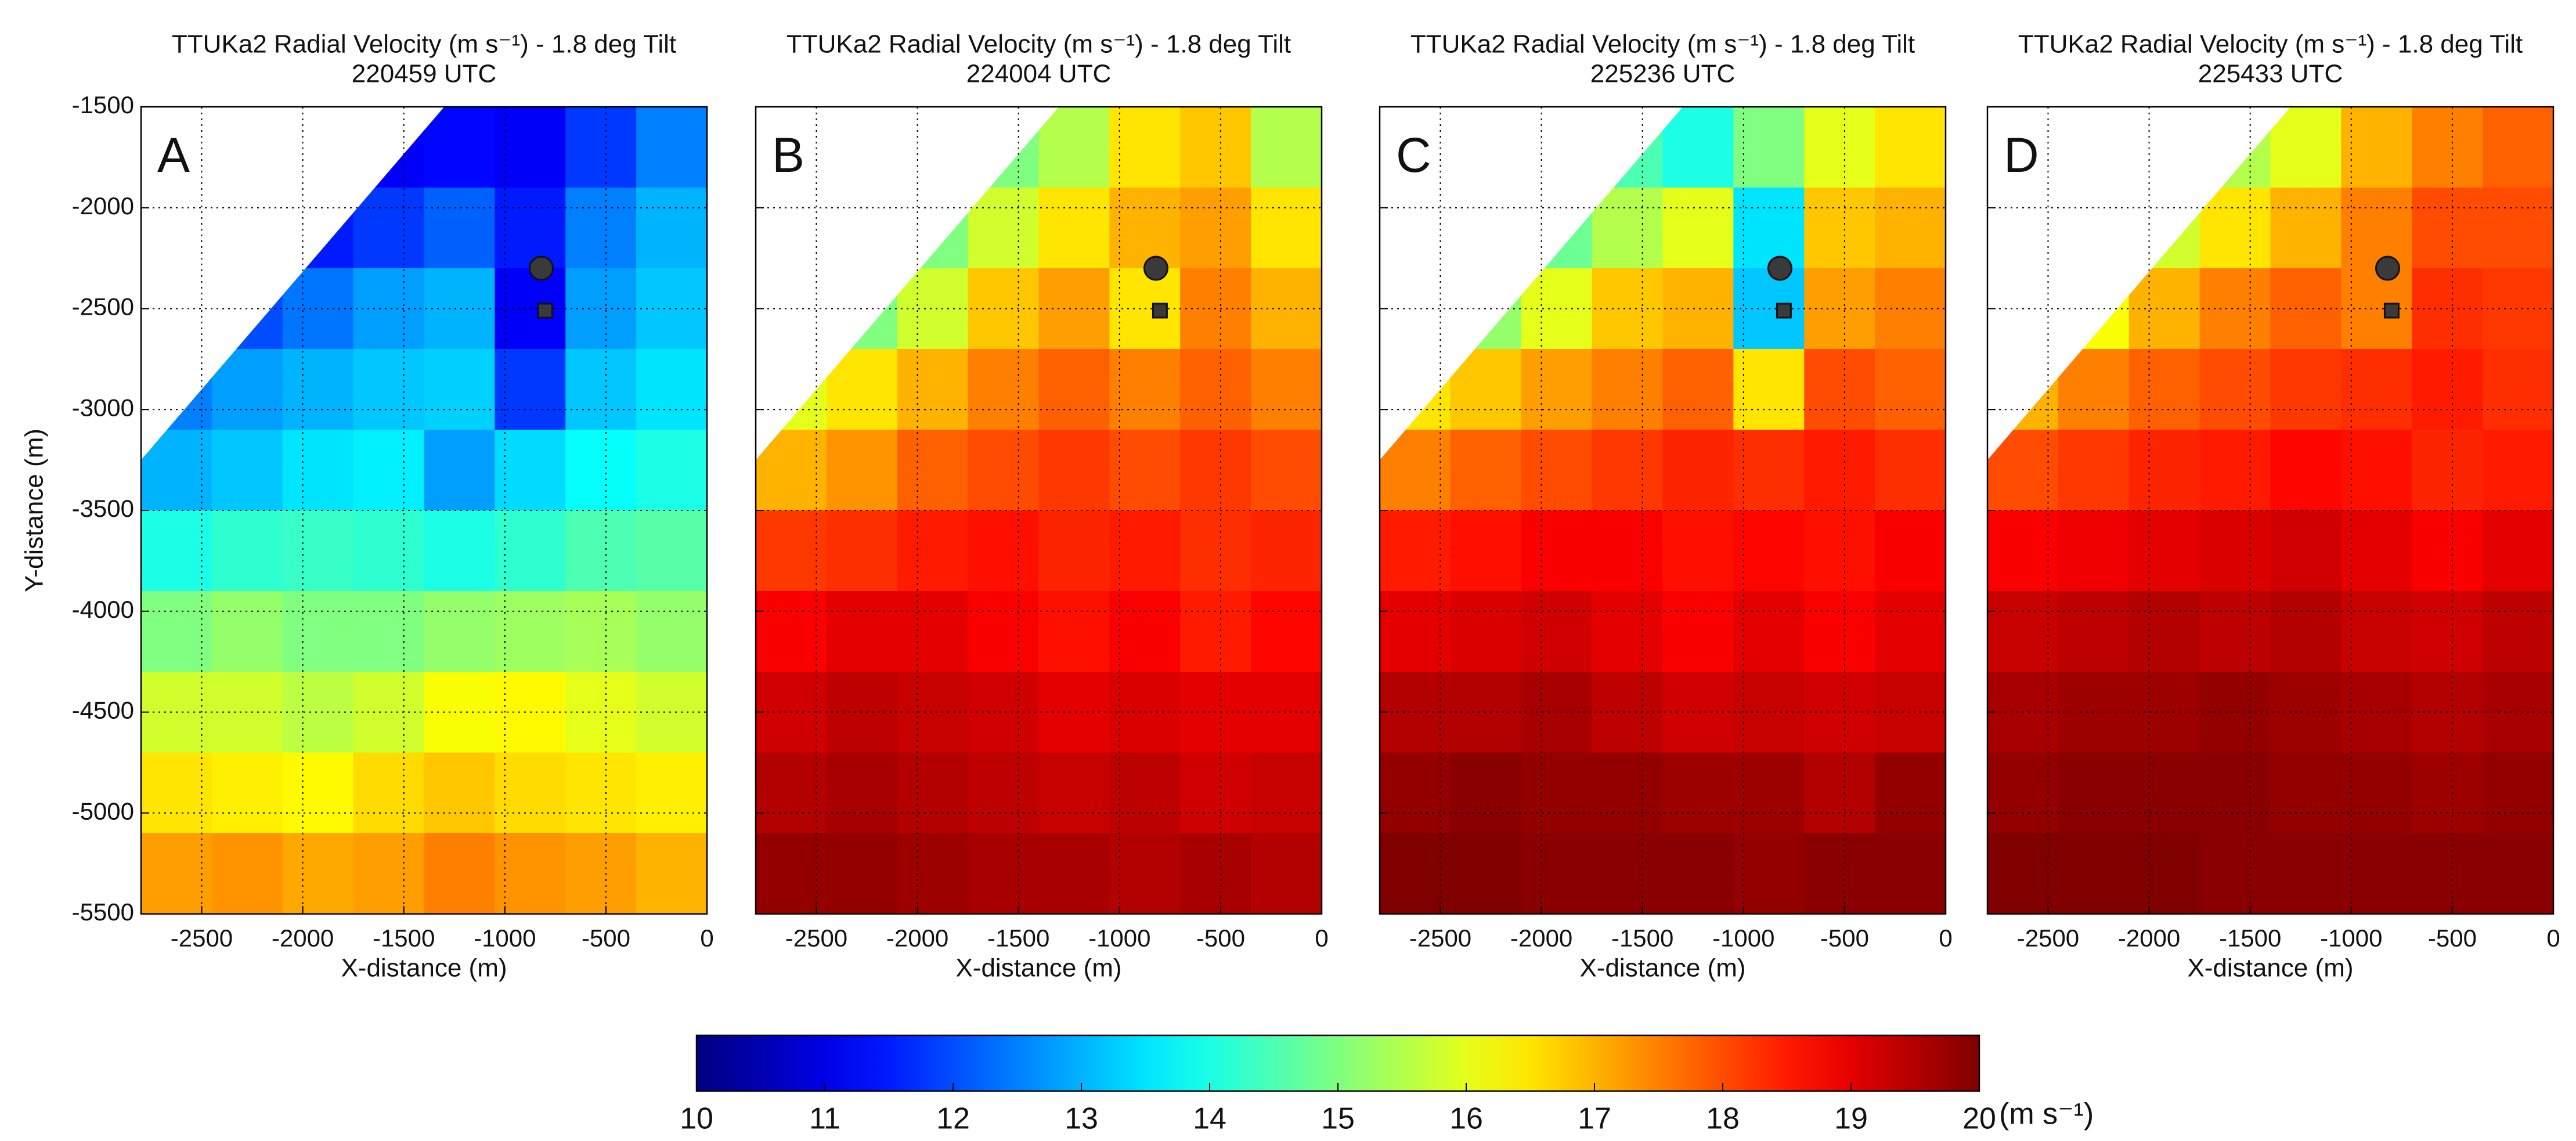 Image resolution: width=2576 pixels, height=1141 pixels. What do you see at coordinates (173, 155) in the screenshot?
I see `panel-label: A` at bounding box center [173, 155].